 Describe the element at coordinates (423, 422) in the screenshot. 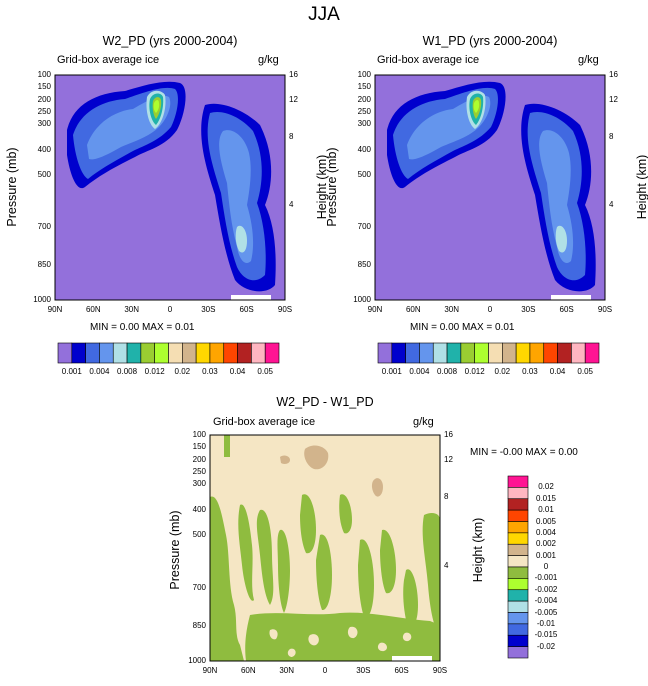

I see `panel3-units: g/kg` at that location.